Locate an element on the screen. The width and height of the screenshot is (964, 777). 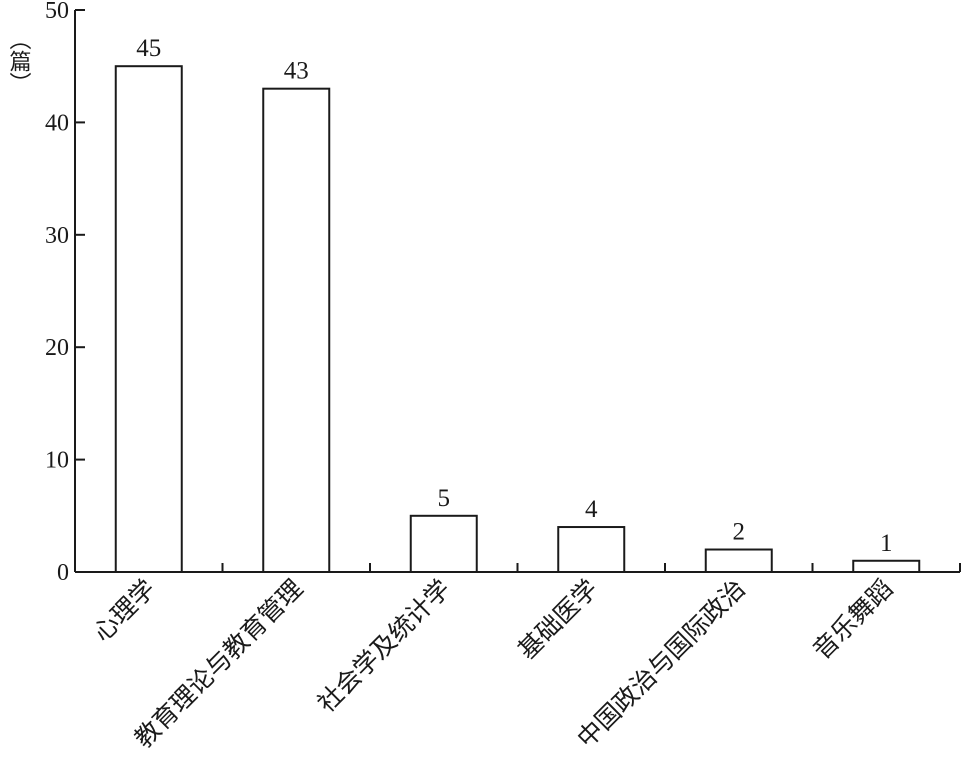
category-label: 教育理论与教育管理 is located at coordinates (219, 664).